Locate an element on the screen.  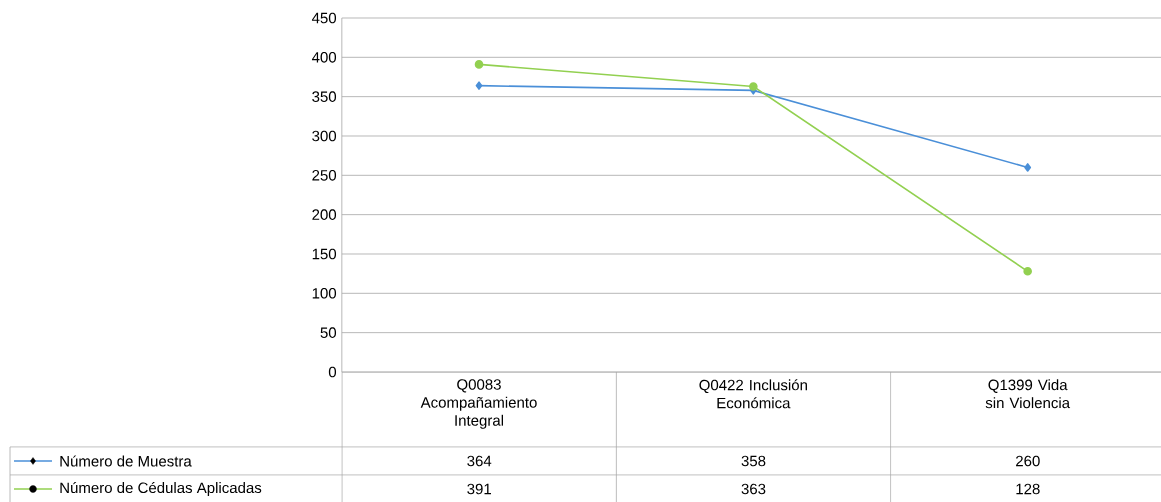
x-tick-label: Q0083 Acompañamiento Integral is located at coordinates (478, 404).